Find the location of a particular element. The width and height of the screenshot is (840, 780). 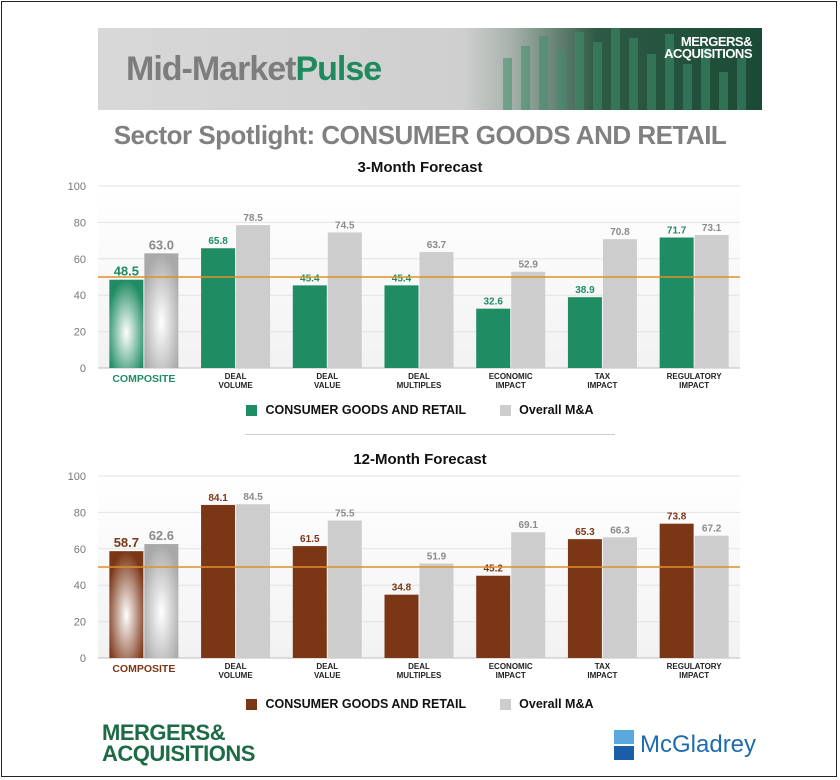

banner-brand-logo: MERGERS& ACQUISITIONS is located at coordinates (708, 47).